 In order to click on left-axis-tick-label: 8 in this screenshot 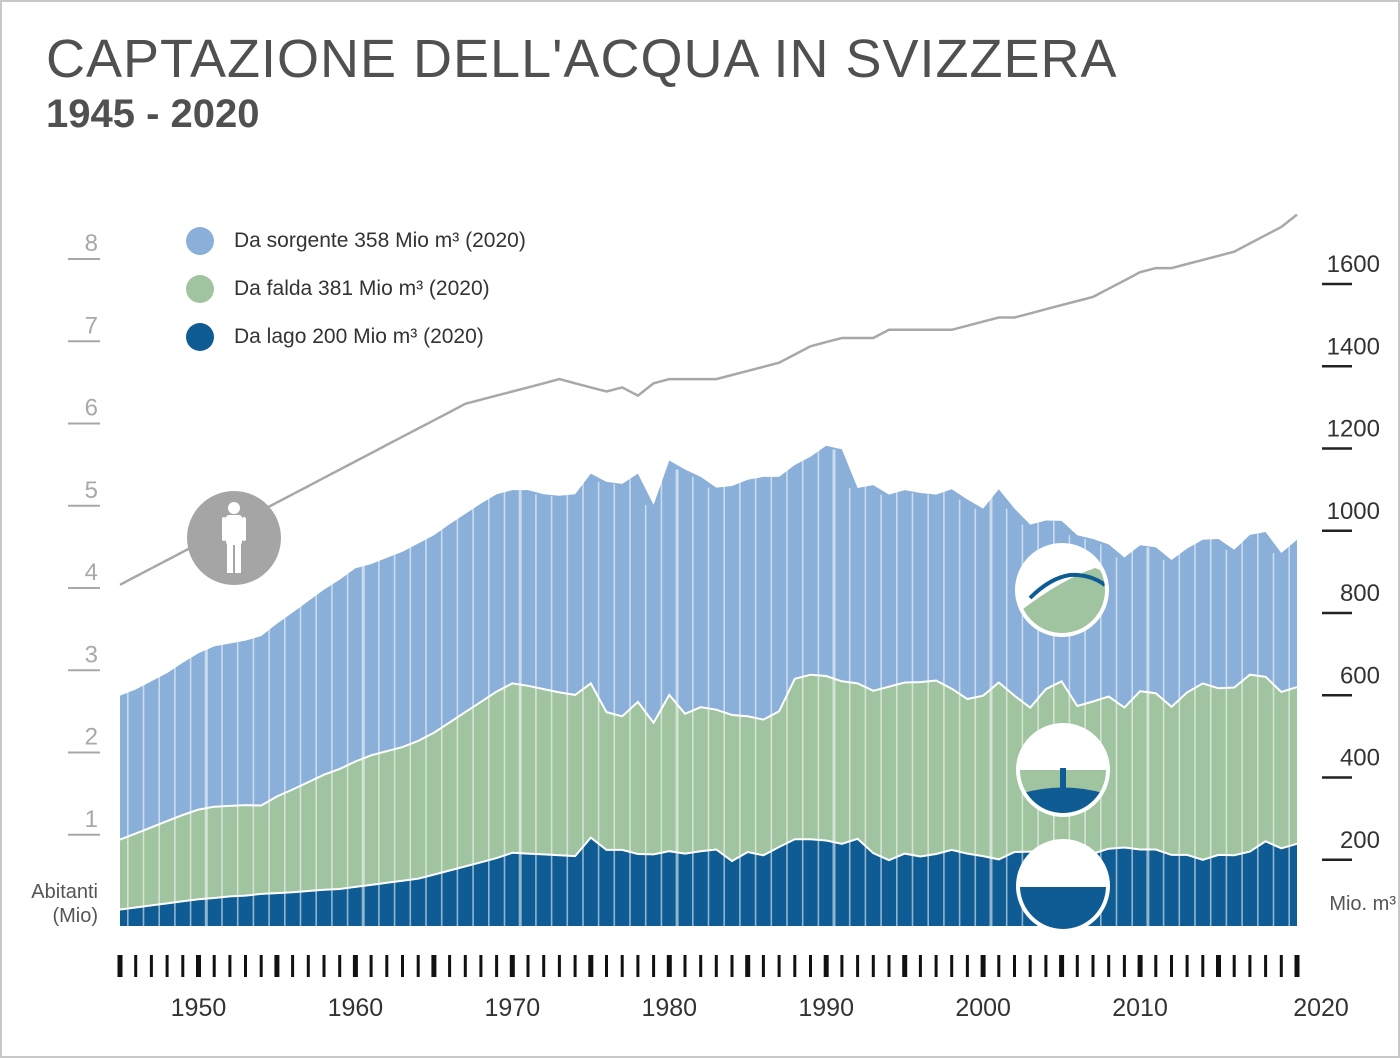, I will do `click(91, 243)`.